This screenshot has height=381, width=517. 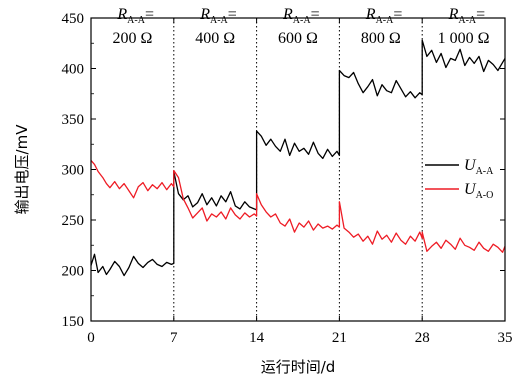 I want to click on phase-label: RA-A= 200 Ω, so click(x=133, y=26).